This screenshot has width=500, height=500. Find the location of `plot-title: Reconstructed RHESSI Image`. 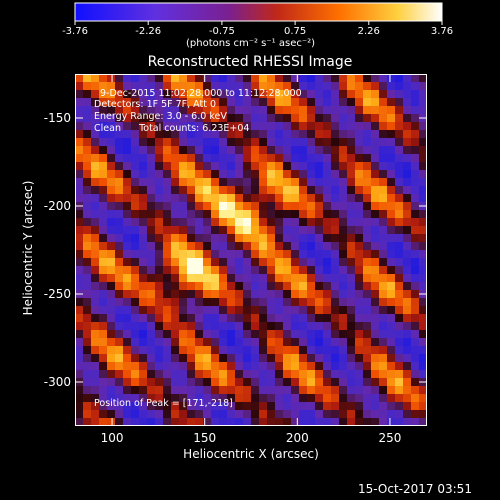

plot-title: Reconstructed RHESSI Image is located at coordinates (250, 62).